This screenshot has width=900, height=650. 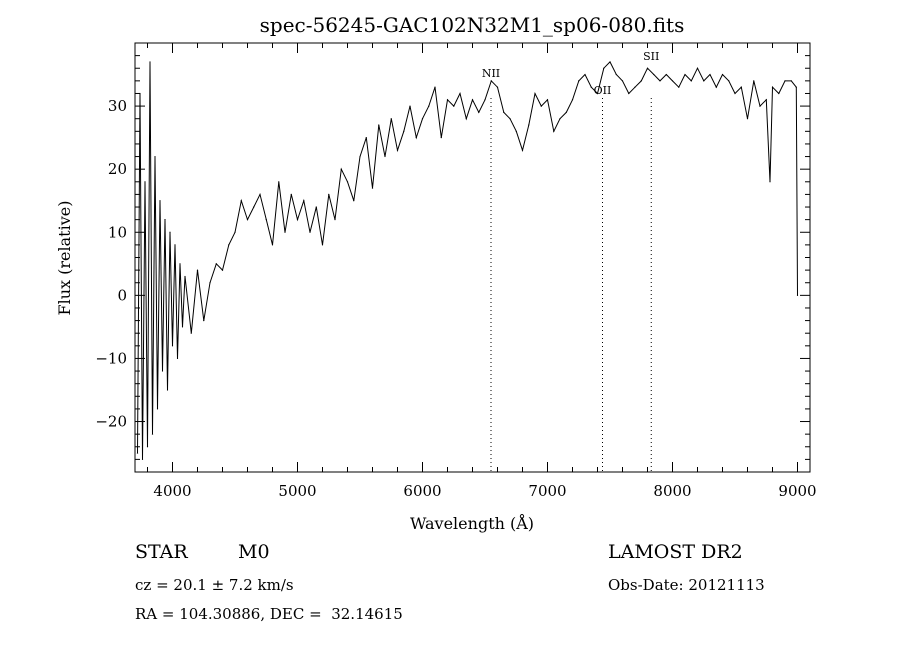 What do you see at coordinates (254, 552) in the screenshot?
I see `object-subclass: M0` at bounding box center [254, 552].